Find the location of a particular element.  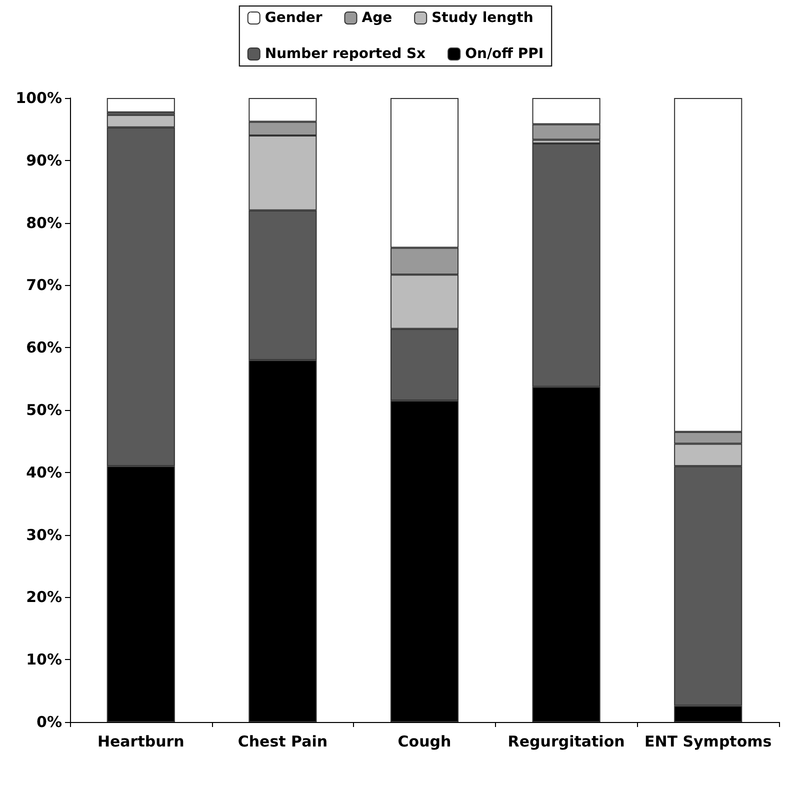

x-tick-label: Chest Pain is located at coordinates (283, 741).